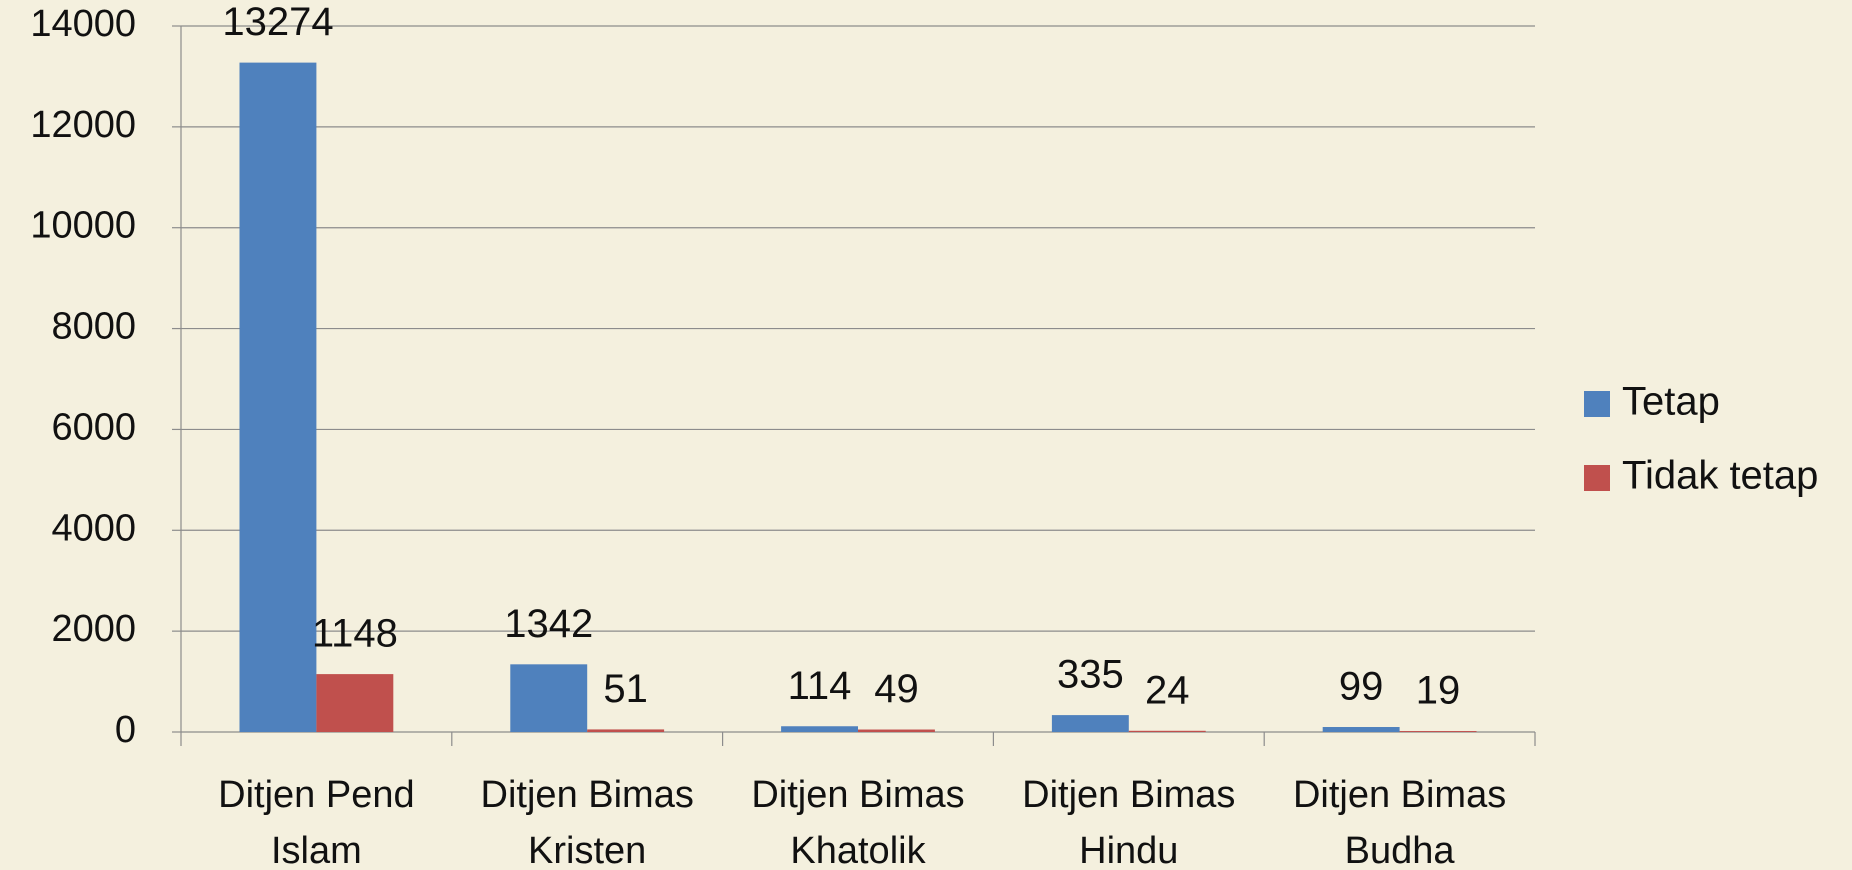 Image resolution: width=1852 pixels, height=870 pixels. Describe the element at coordinates (858, 822) in the screenshot. I see `x-tick-label: Ditjen Bimas Khatolik` at that location.